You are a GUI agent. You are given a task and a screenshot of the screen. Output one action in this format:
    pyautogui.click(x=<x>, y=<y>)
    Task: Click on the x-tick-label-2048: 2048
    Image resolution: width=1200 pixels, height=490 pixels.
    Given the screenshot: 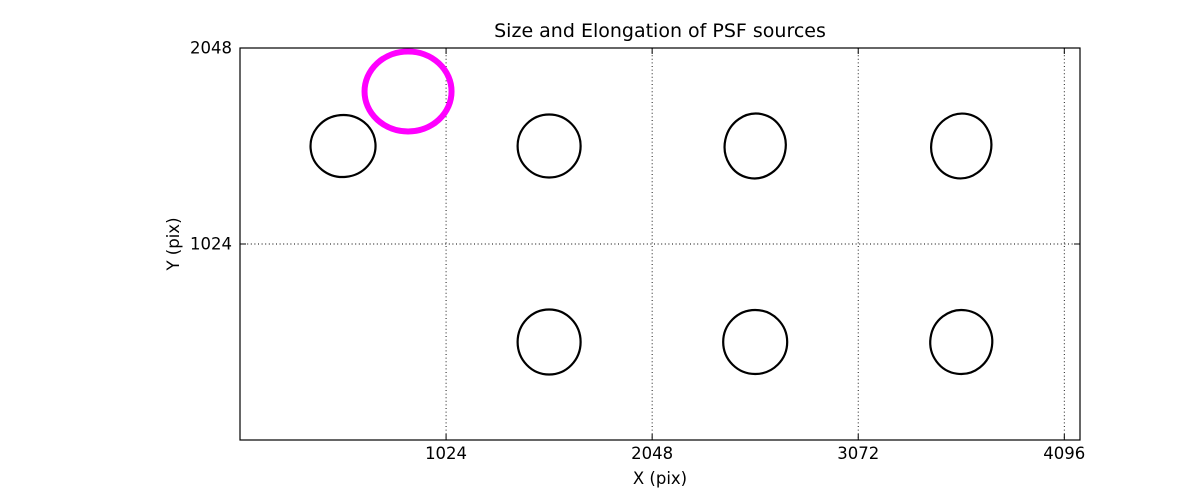 What is the action you would take?
    pyautogui.click(x=652, y=453)
    